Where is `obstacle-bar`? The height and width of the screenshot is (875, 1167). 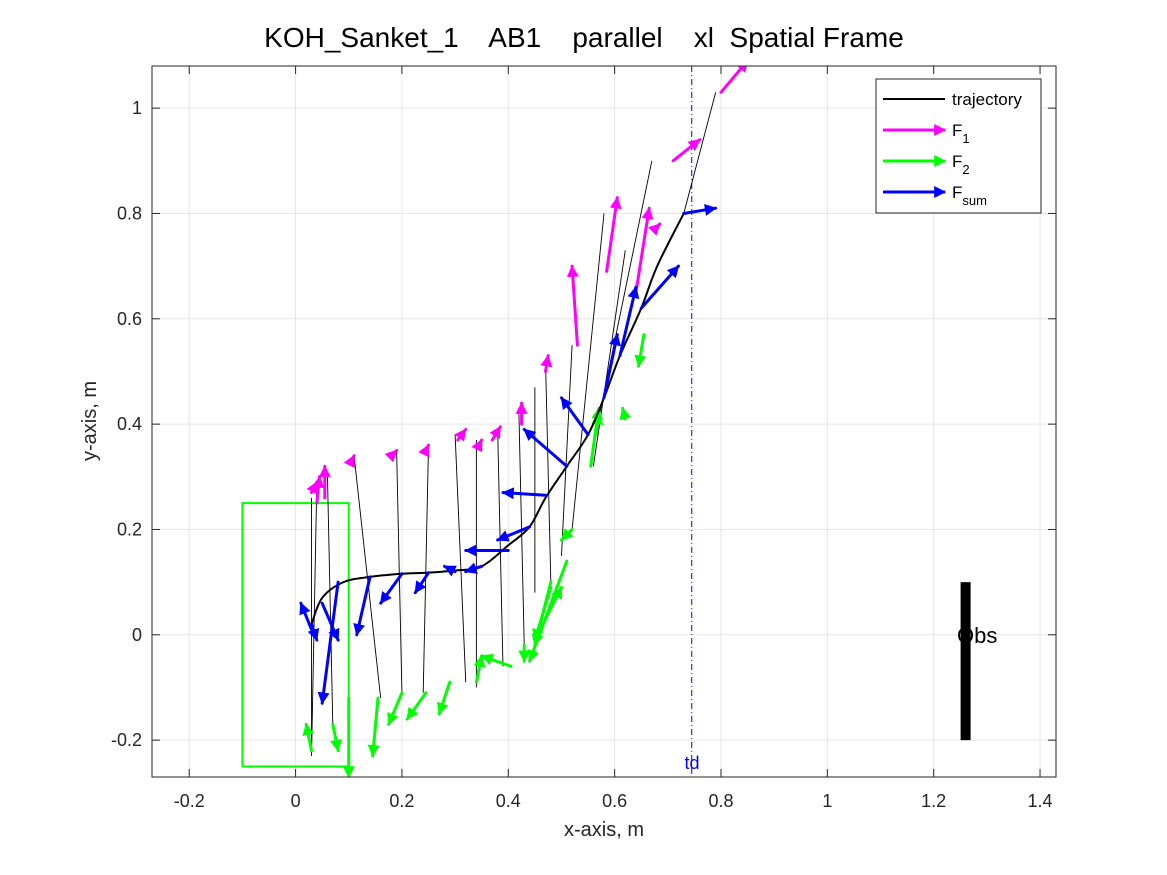 obstacle-bar is located at coordinates (965, 661).